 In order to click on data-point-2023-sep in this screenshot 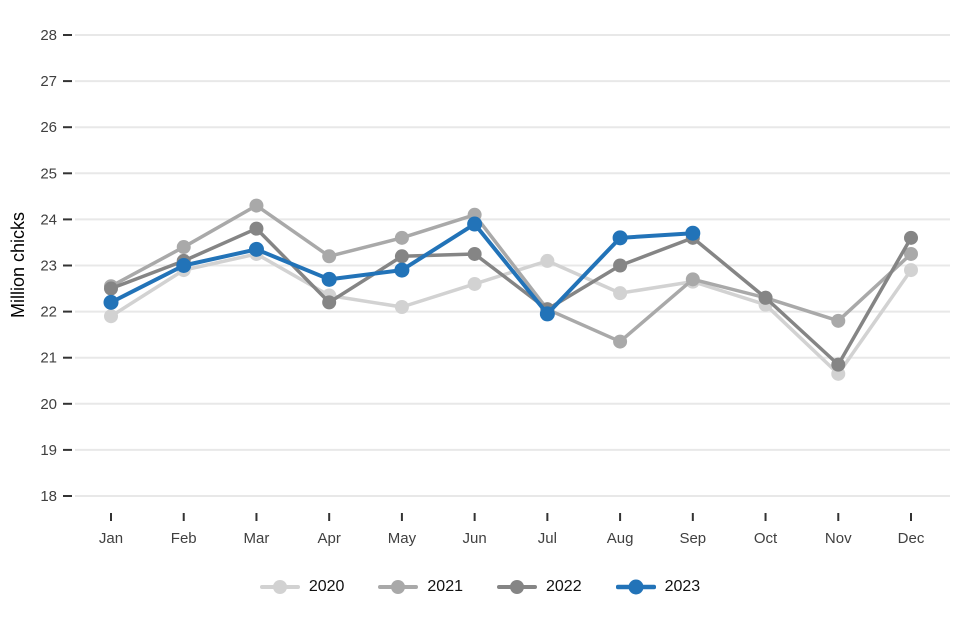, I will do `click(693, 233)`.